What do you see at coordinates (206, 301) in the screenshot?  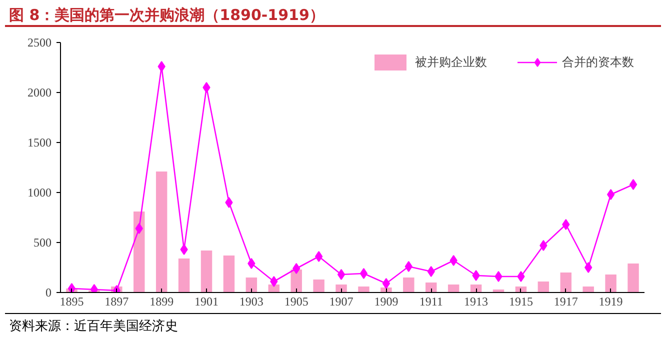 I see `x-tick-label: 1901` at bounding box center [206, 301].